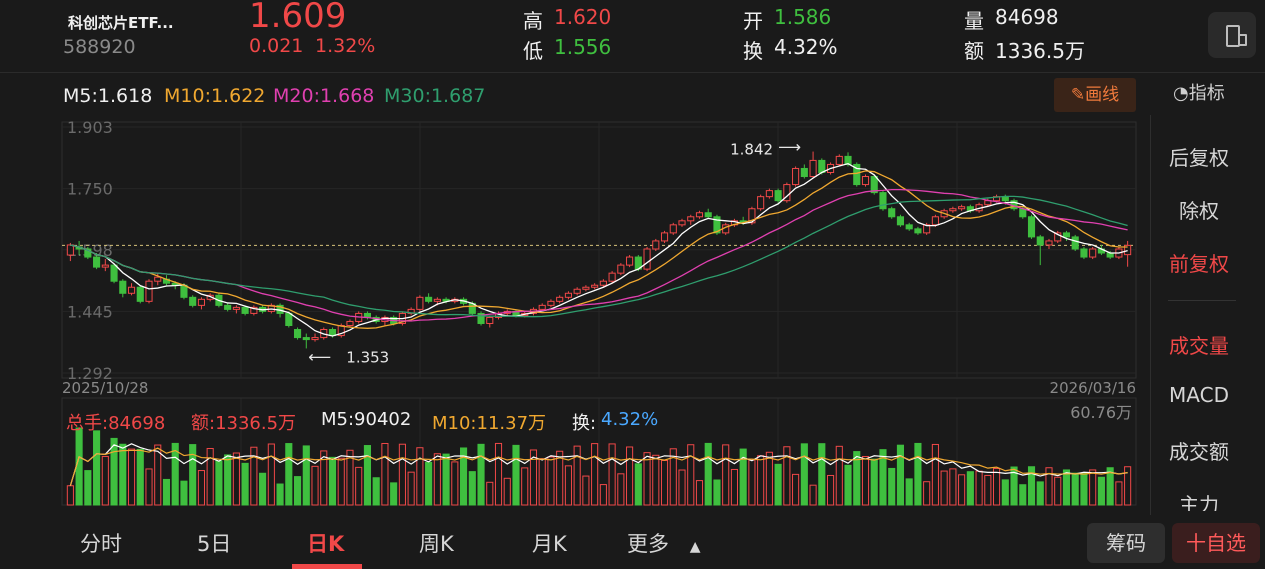  I want to click on tab-more: 更多 ▲, so click(663, 543).